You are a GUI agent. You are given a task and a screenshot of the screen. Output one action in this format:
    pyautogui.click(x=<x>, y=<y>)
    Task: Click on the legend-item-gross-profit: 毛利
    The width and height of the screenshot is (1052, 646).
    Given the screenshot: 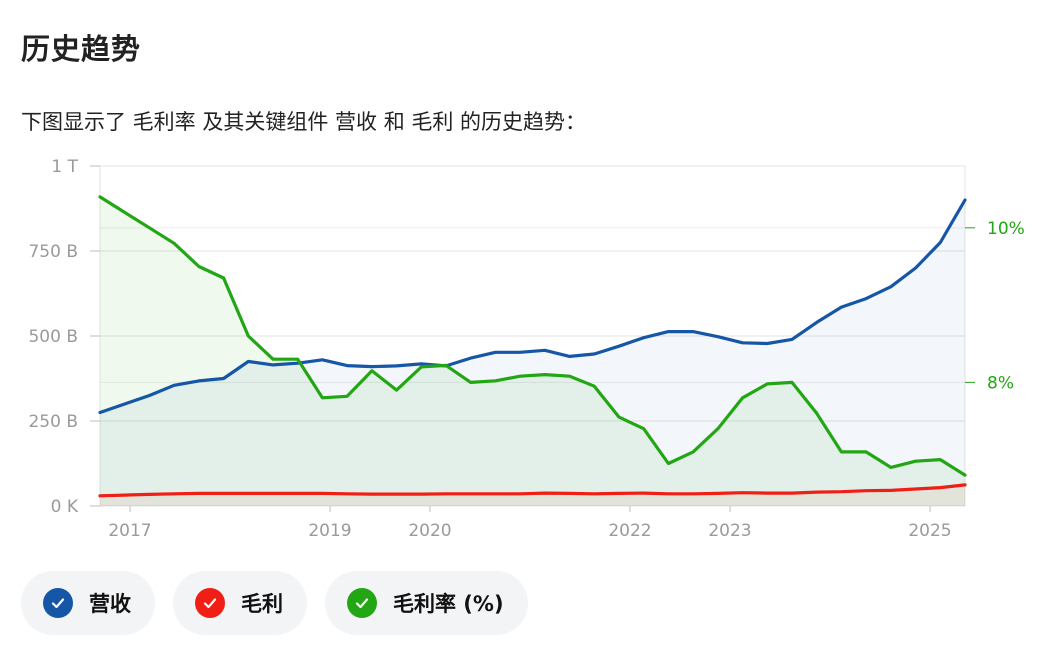 What is the action you would take?
    pyautogui.click(x=240, y=603)
    